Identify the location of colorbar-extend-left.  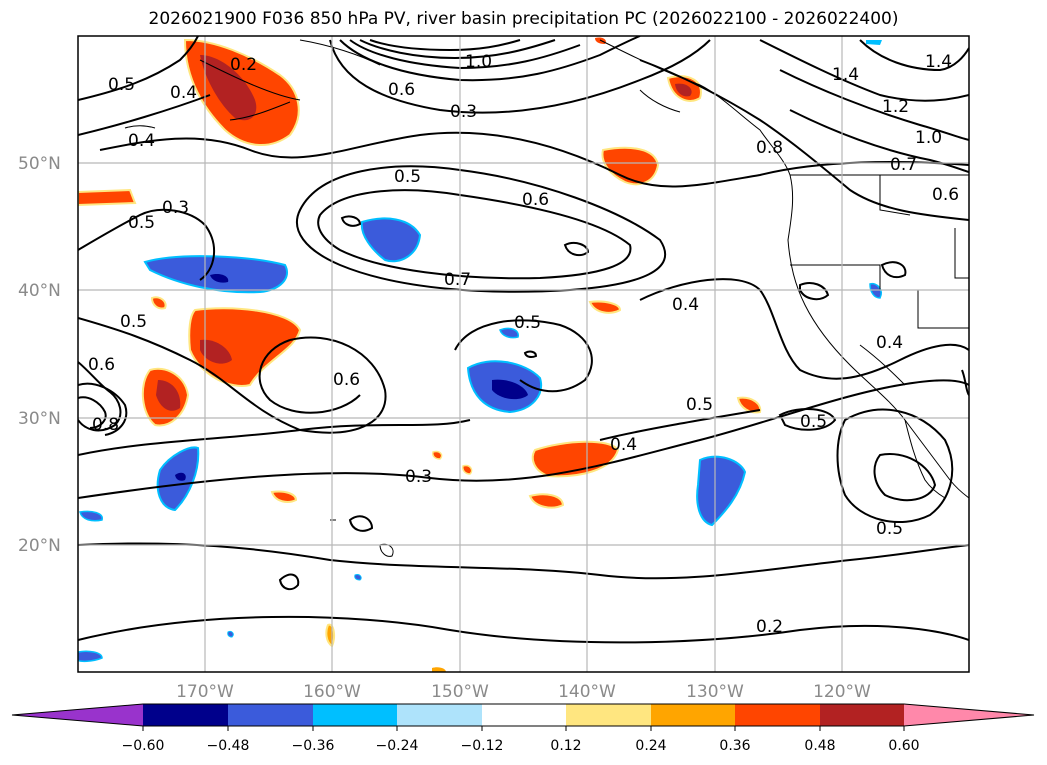
(77, 715).